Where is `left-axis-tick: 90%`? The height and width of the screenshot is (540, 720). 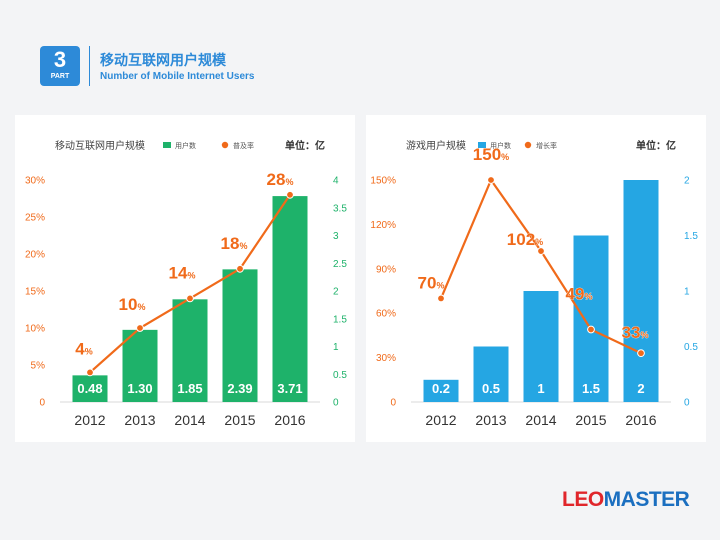 left-axis-tick: 90% is located at coordinates (386, 269).